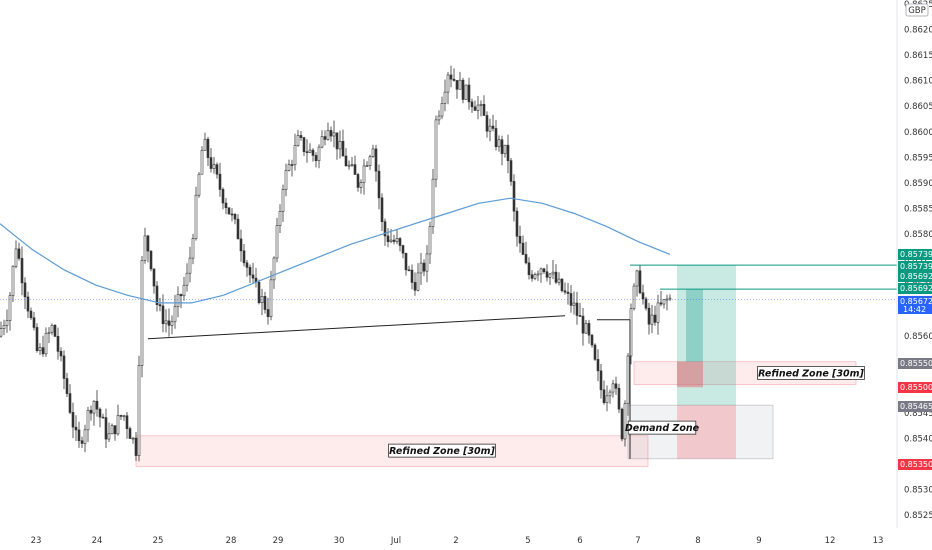  Describe the element at coordinates (916, 387) in the screenshot. I see `price-tag-label: 0.85500` at that location.